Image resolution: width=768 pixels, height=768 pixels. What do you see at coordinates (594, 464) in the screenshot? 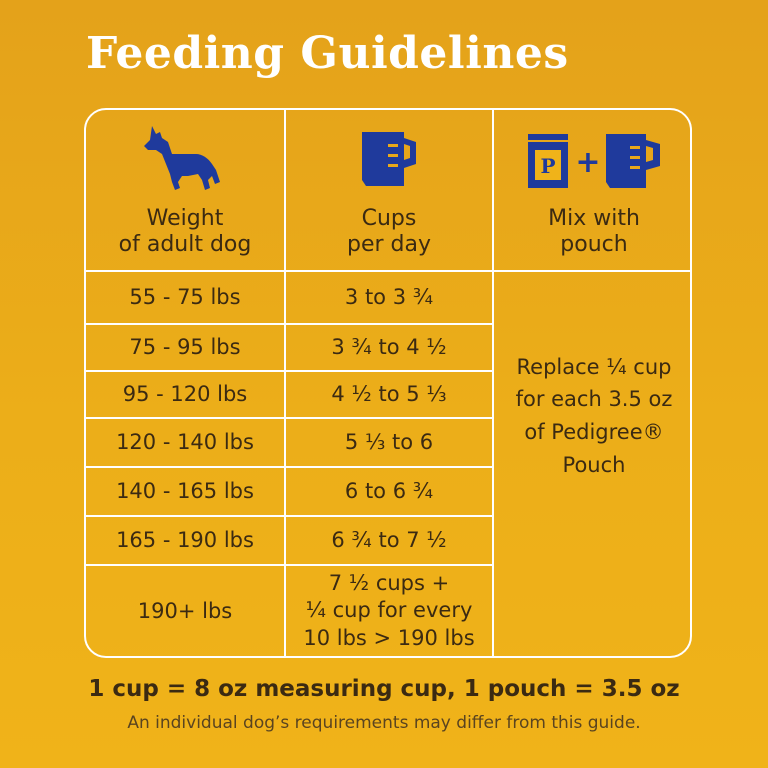
I see `pouch-note-line4: Pouch` at bounding box center [594, 464].